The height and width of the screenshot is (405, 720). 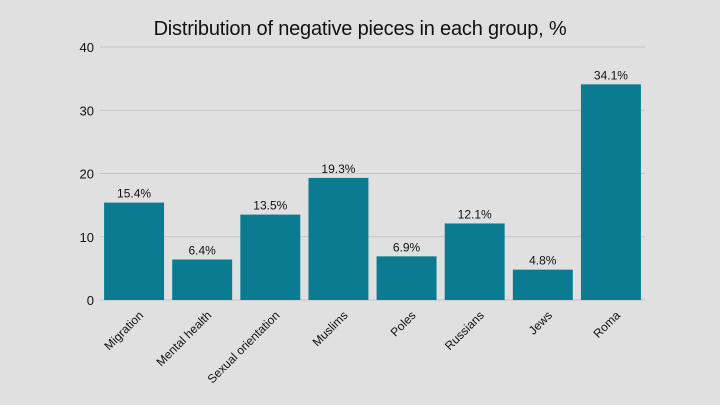 What do you see at coordinates (270, 206) in the screenshot?
I see `data-label: 13.5%` at bounding box center [270, 206].